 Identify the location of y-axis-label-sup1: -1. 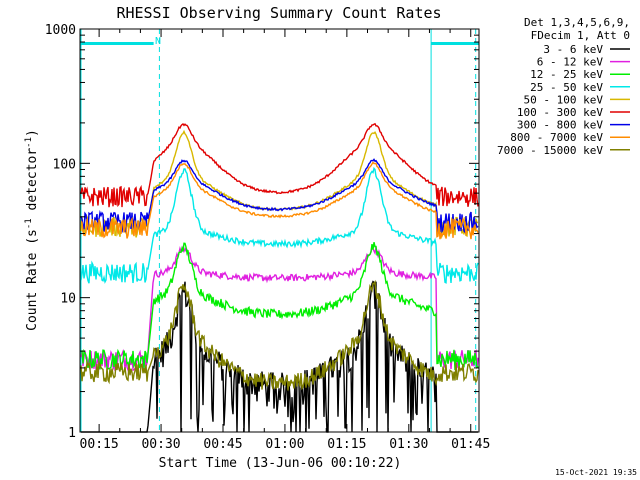
(29, 223).